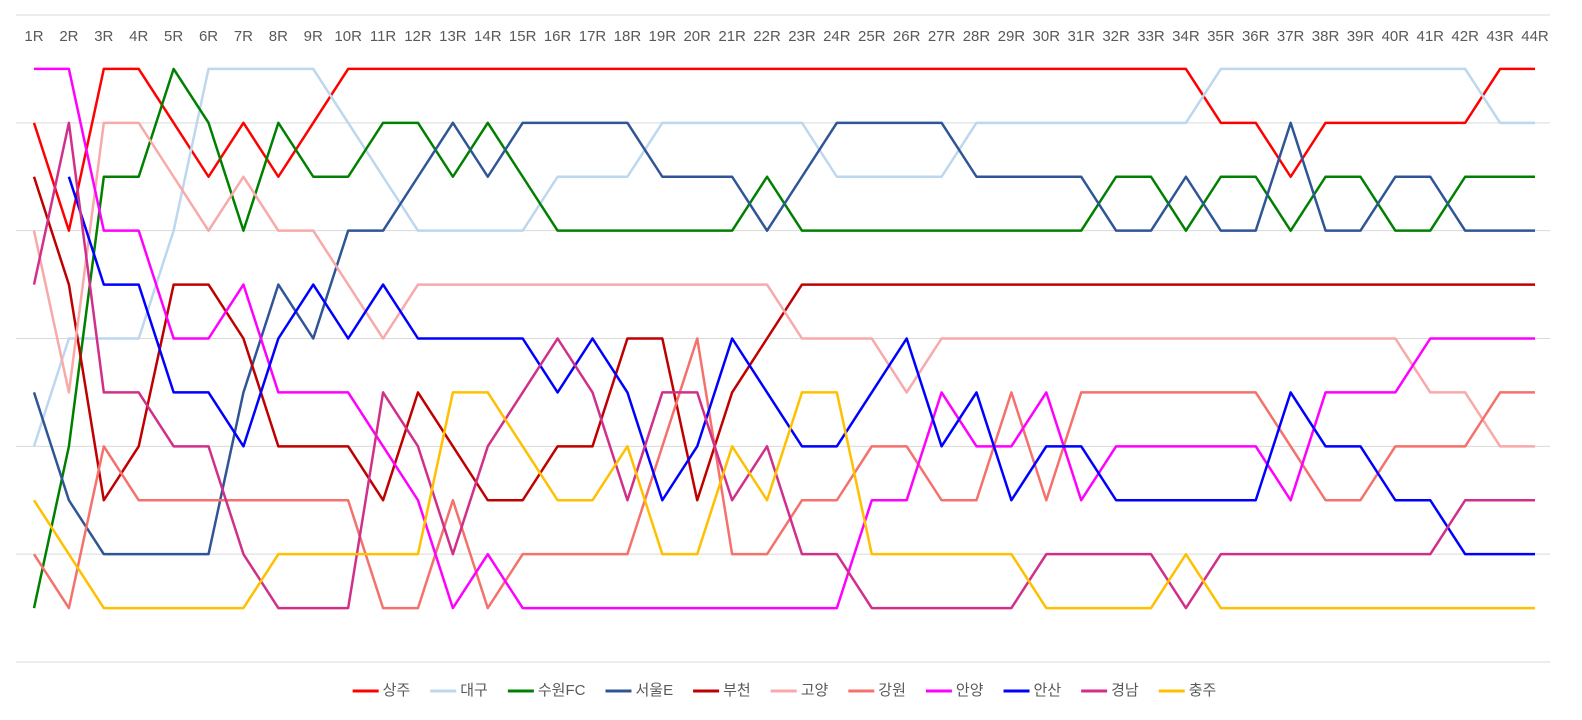 The image size is (1582, 720). What do you see at coordinates (208, 36) in the screenshot?
I see `x-tick-label: 6R` at bounding box center [208, 36].